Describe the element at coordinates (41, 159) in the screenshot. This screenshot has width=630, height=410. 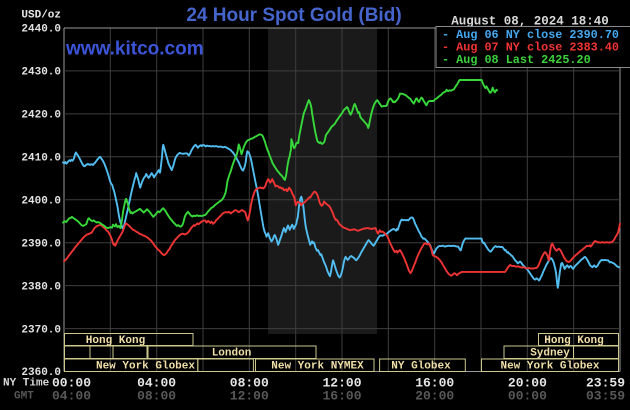
I see `svg-text: 2410.0` at that location.